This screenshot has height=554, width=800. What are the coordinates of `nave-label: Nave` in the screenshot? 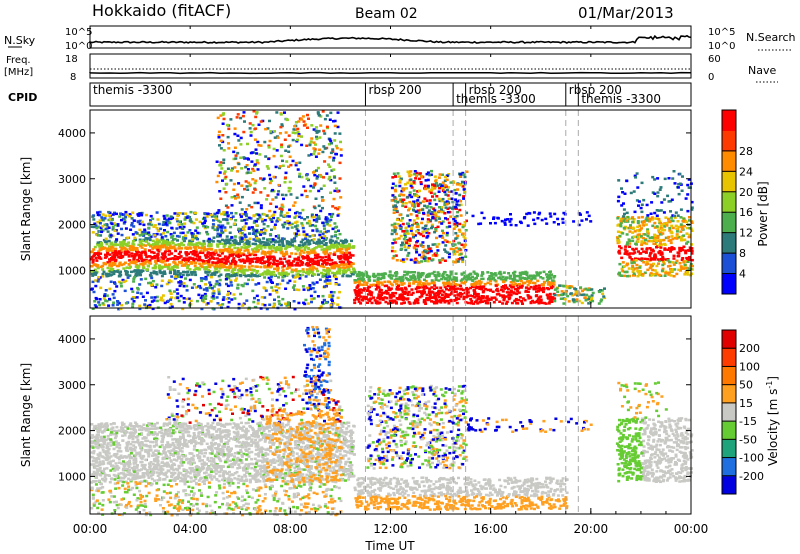 It's located at (762, 70).